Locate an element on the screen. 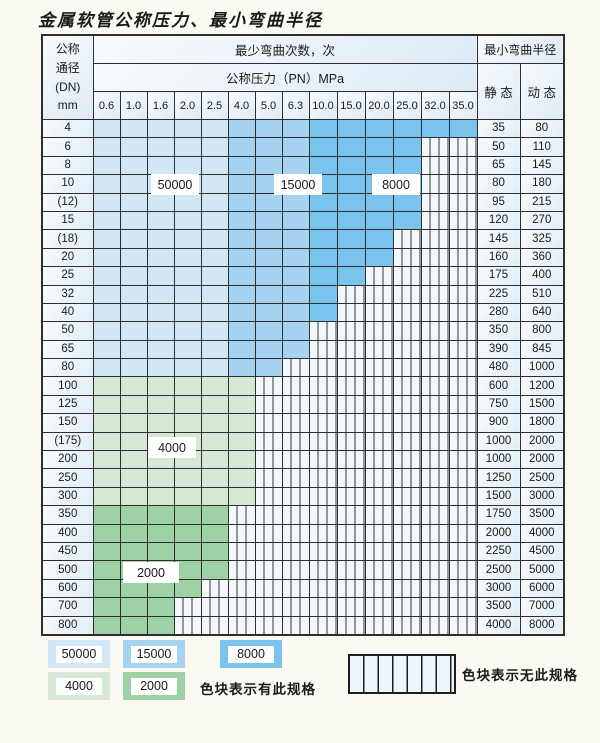 The height and width of the screenshot is (743, 600). dn-header-line: 通径 is located at coordinates (67, 67).